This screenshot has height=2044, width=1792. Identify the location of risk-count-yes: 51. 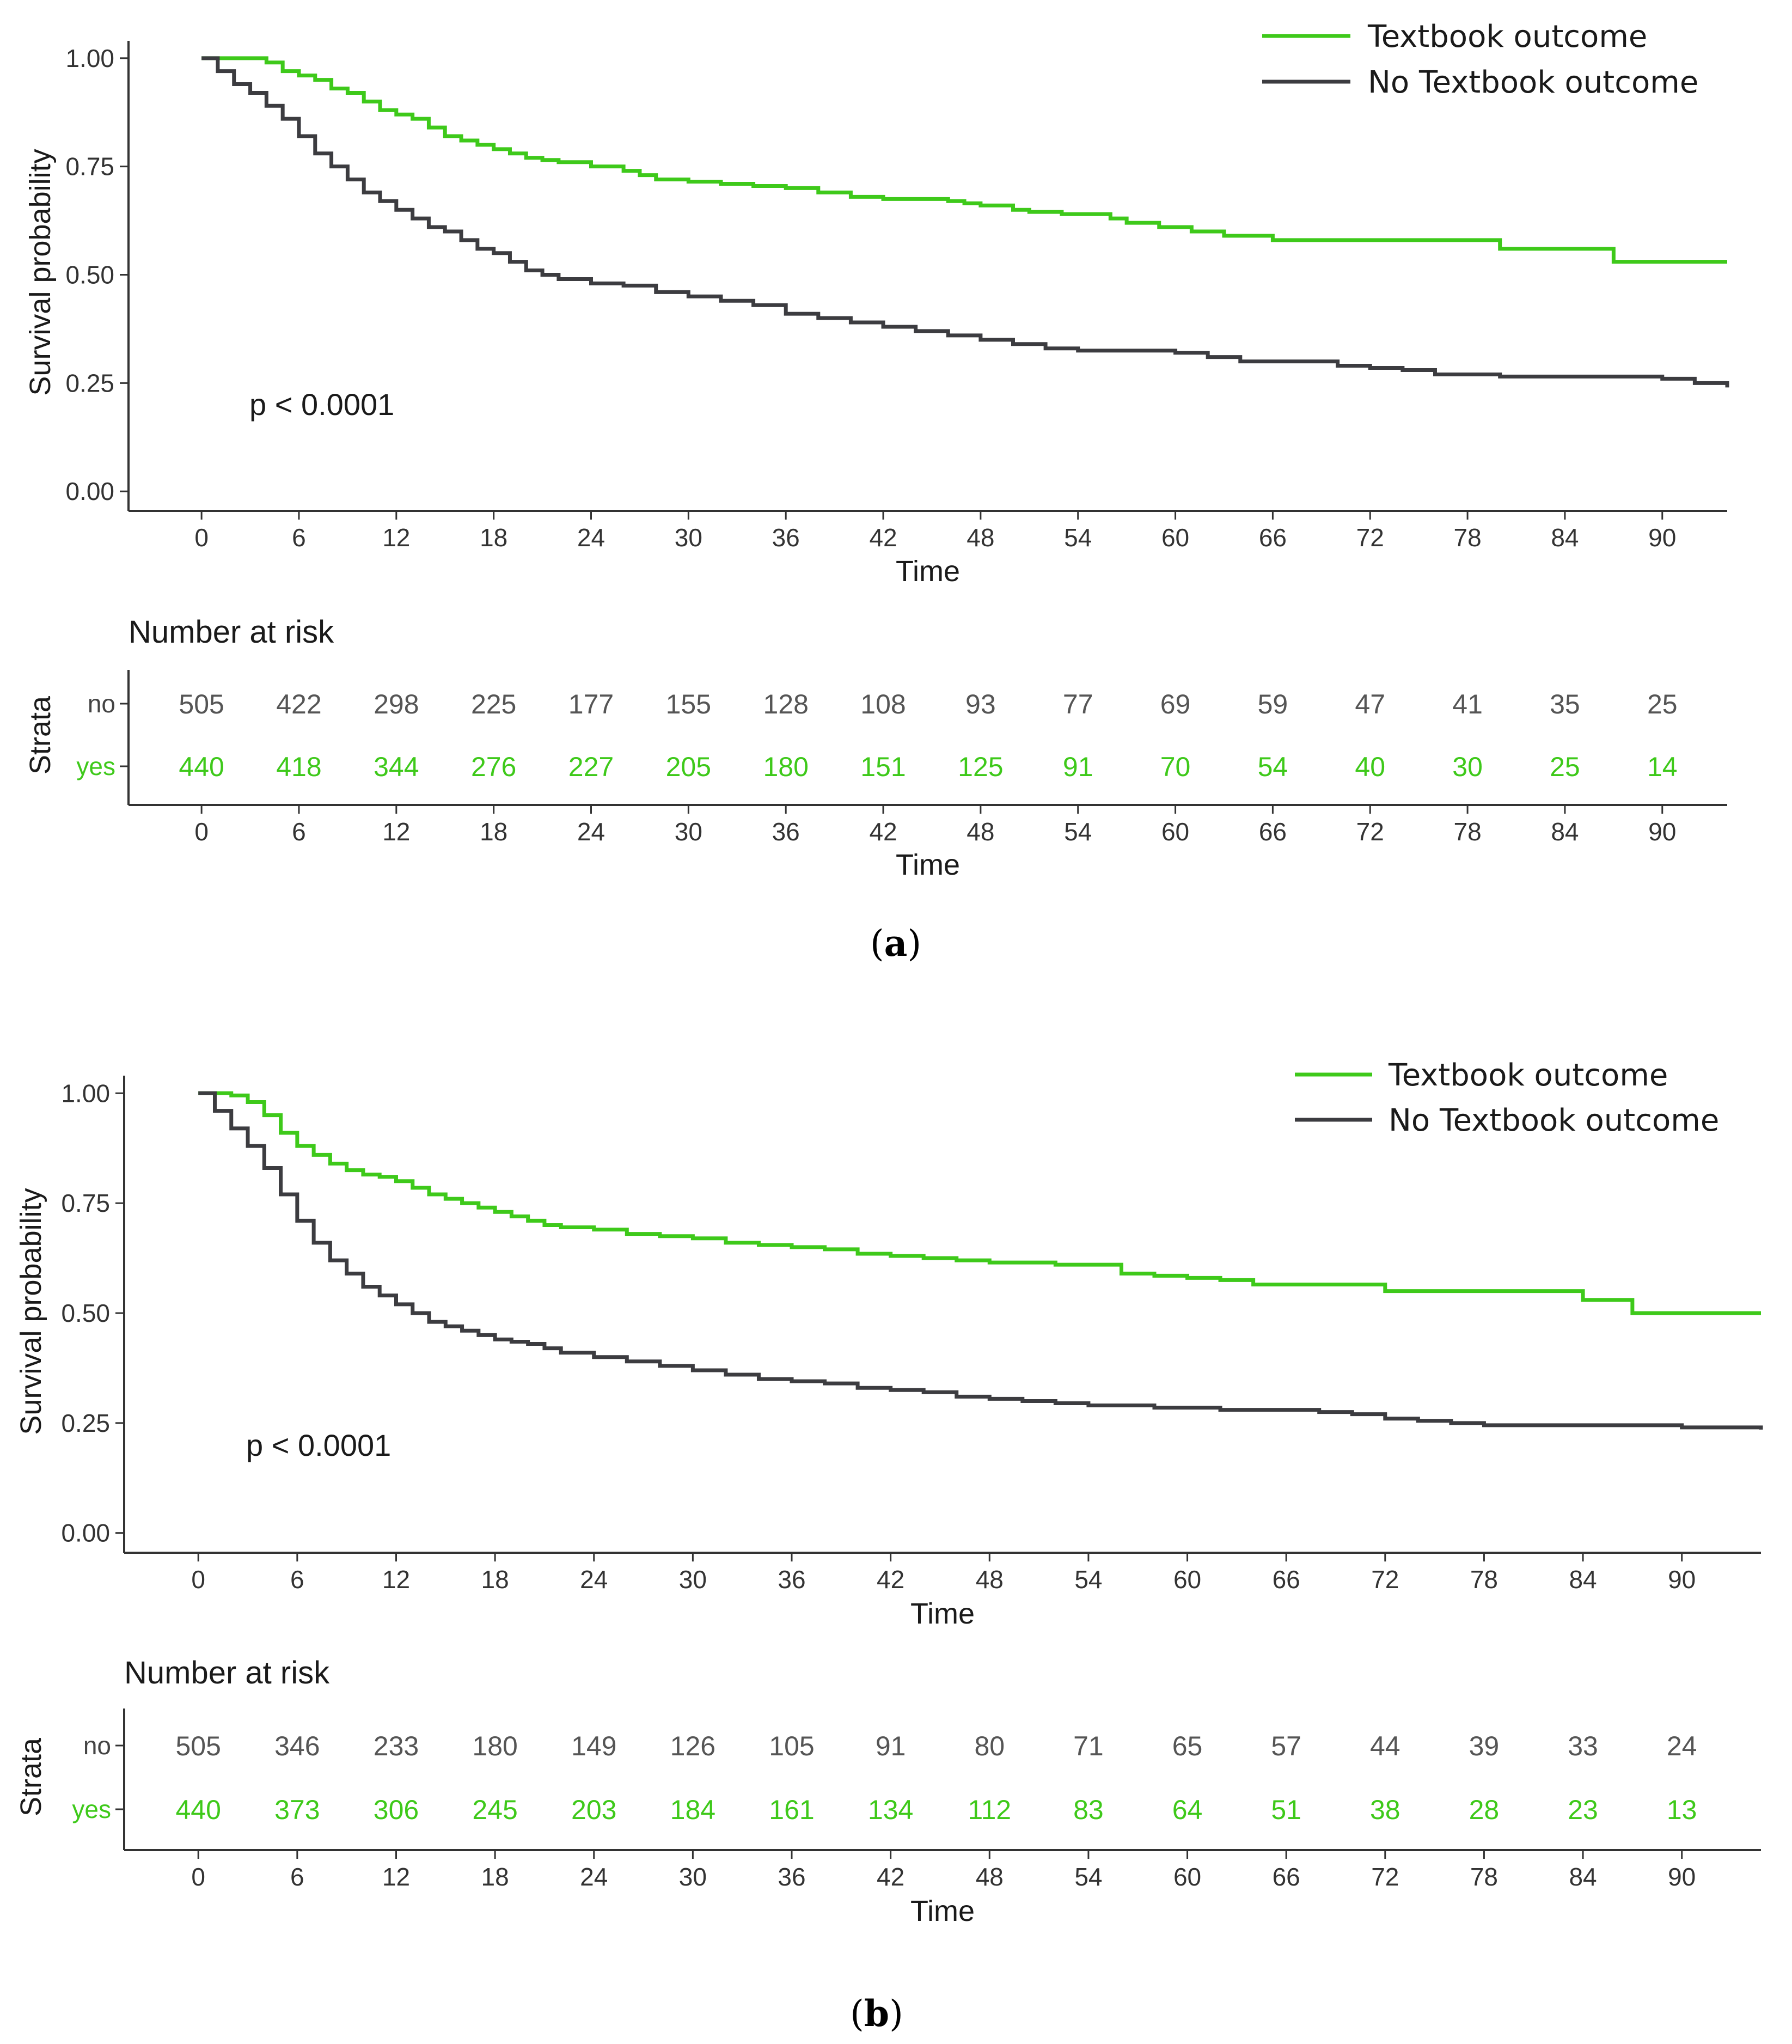
(1286, 1810).